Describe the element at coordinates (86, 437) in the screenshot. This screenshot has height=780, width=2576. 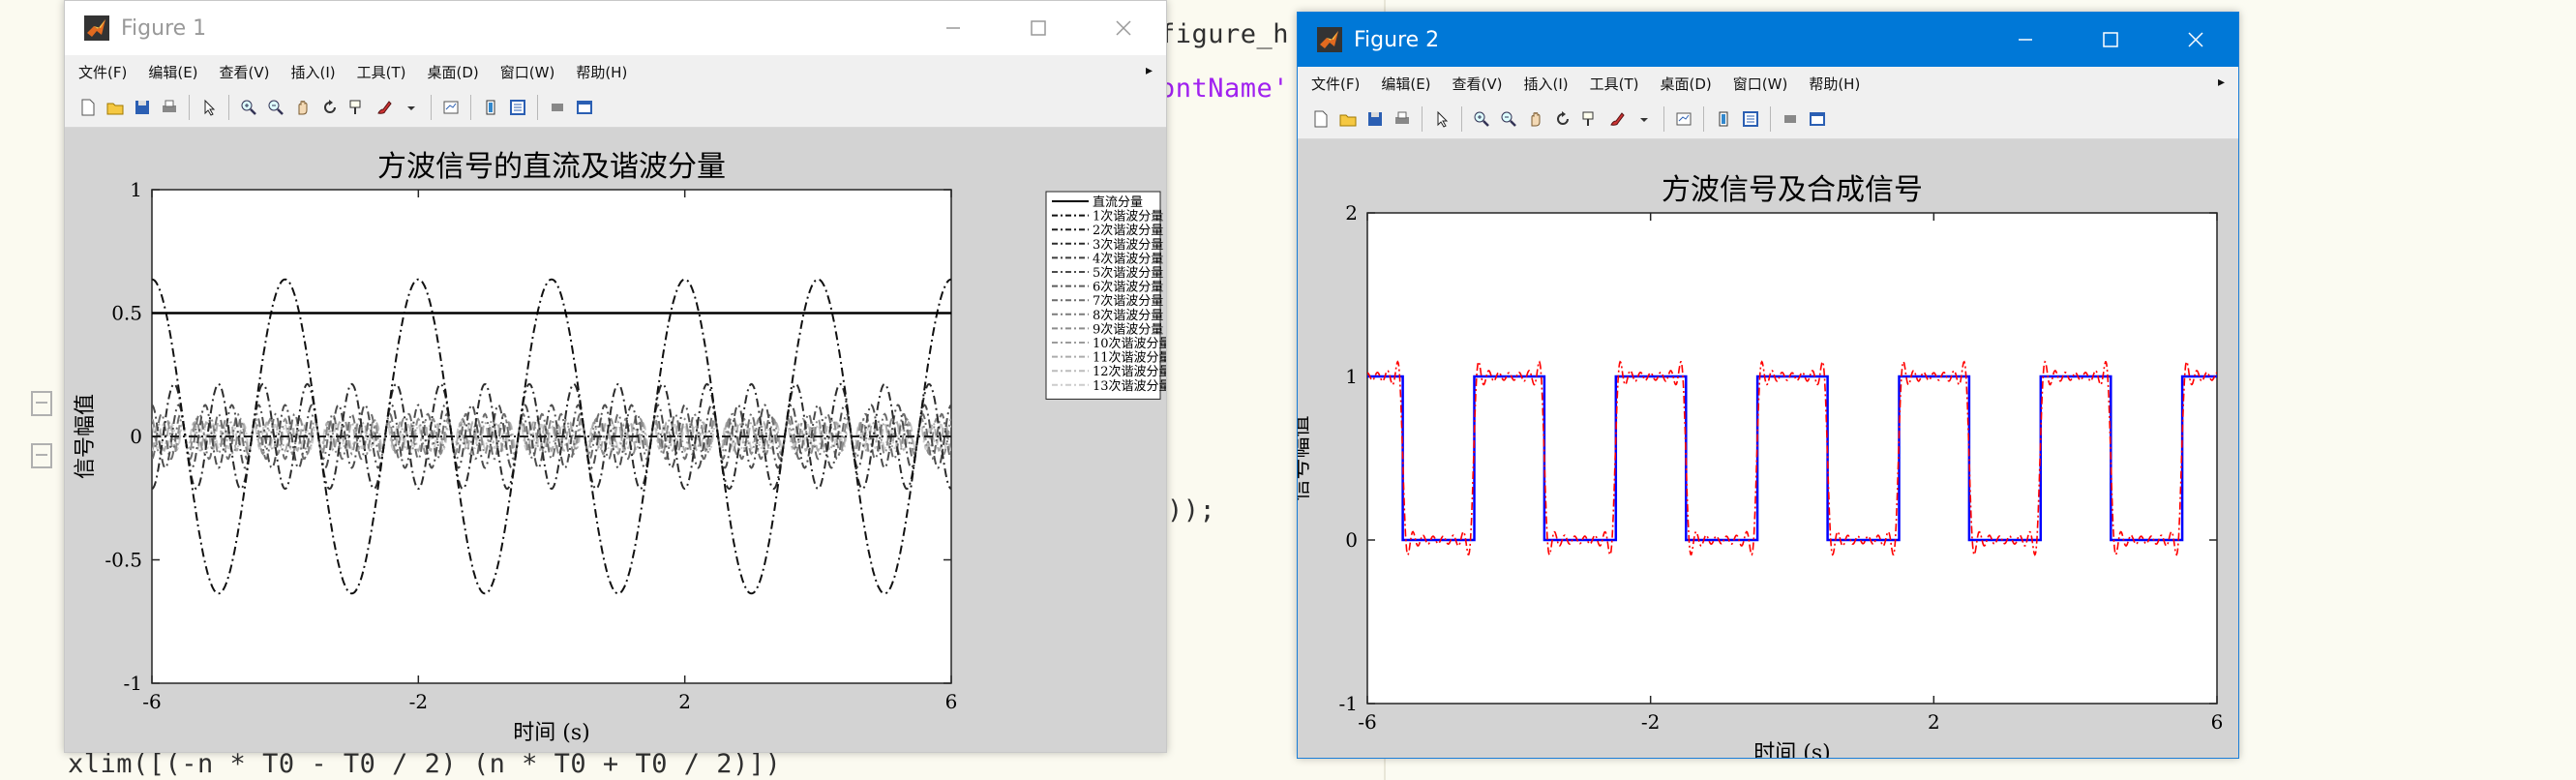
I see `y-axis-label: 信号幅值` at that location.